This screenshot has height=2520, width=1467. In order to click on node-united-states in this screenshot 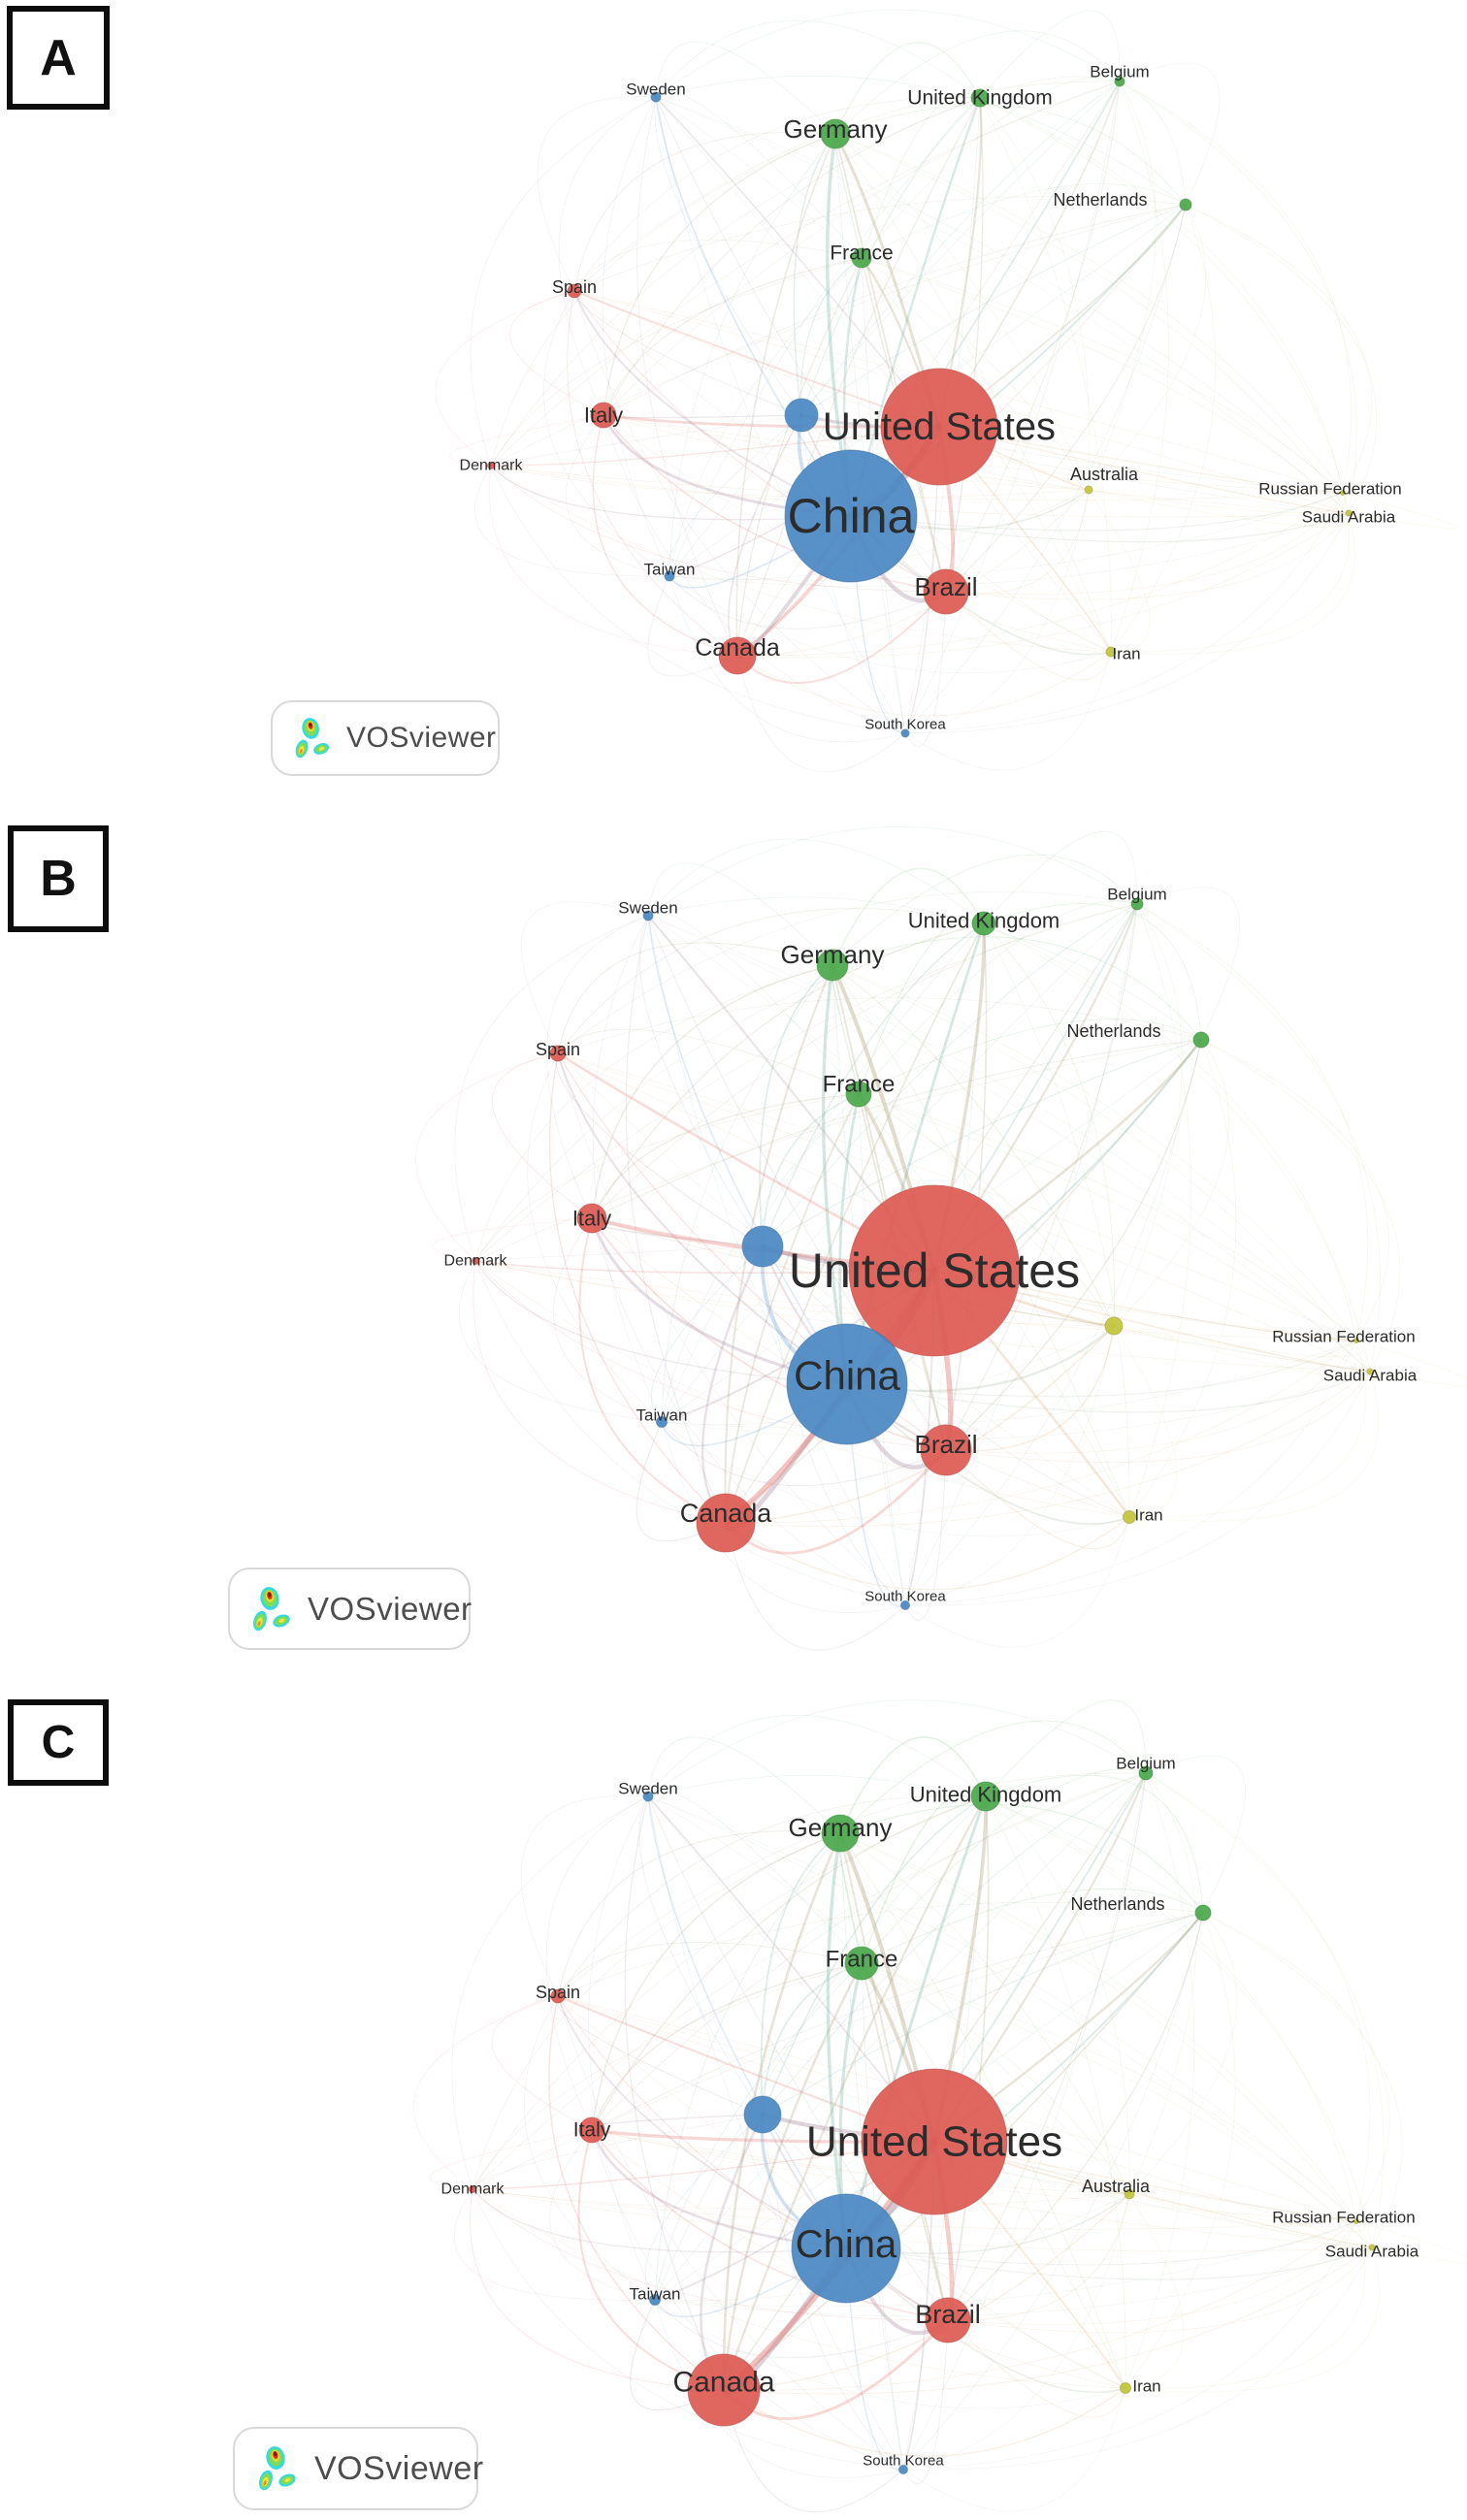, I will do `click(934, 2141)`.